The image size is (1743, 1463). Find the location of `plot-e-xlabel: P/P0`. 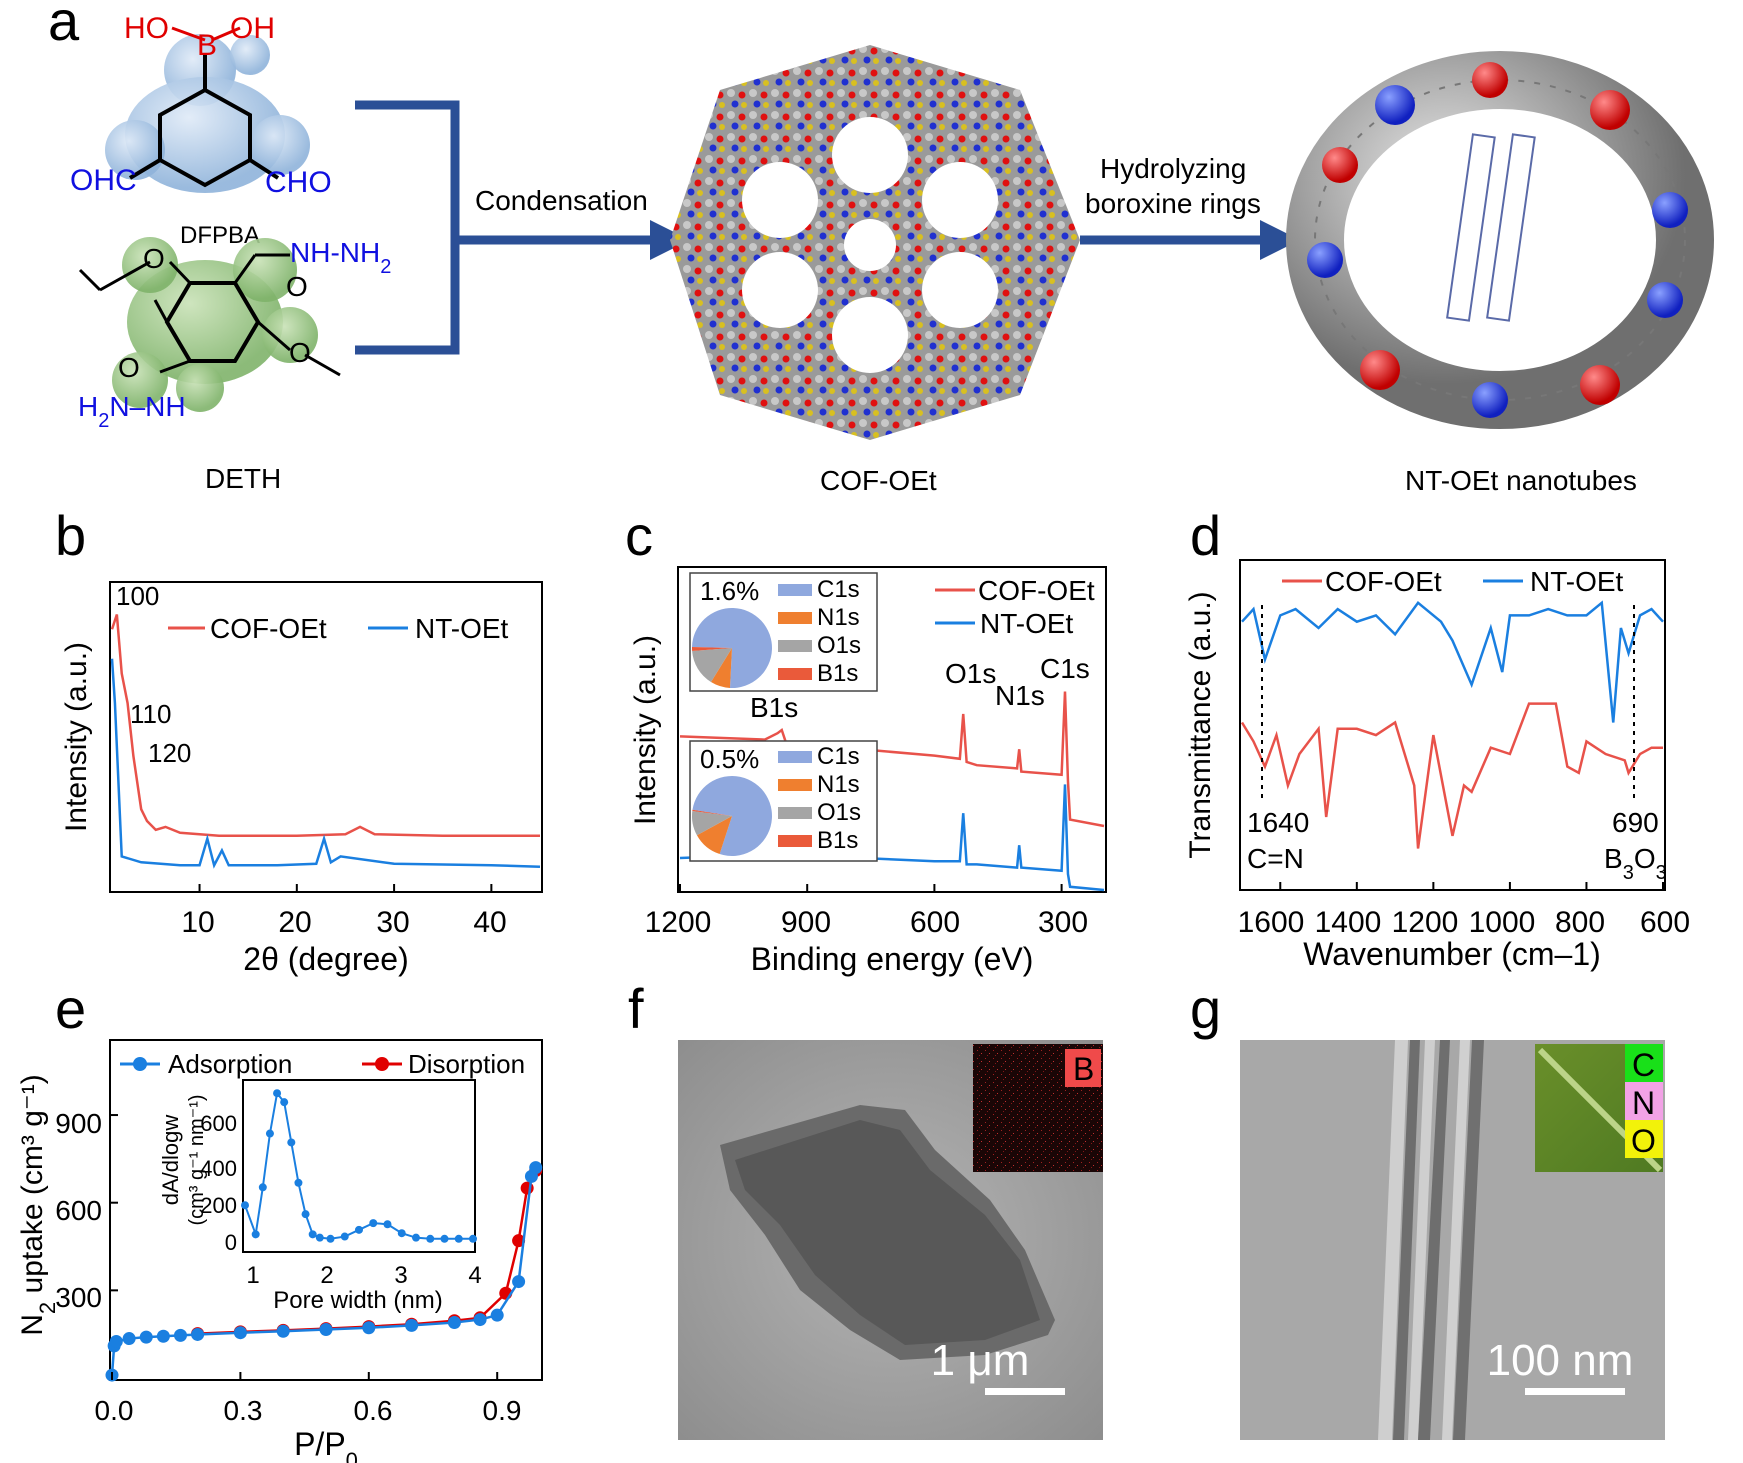

plot-e-xlabel: P/P0 is located at coordinates (326, 1444).